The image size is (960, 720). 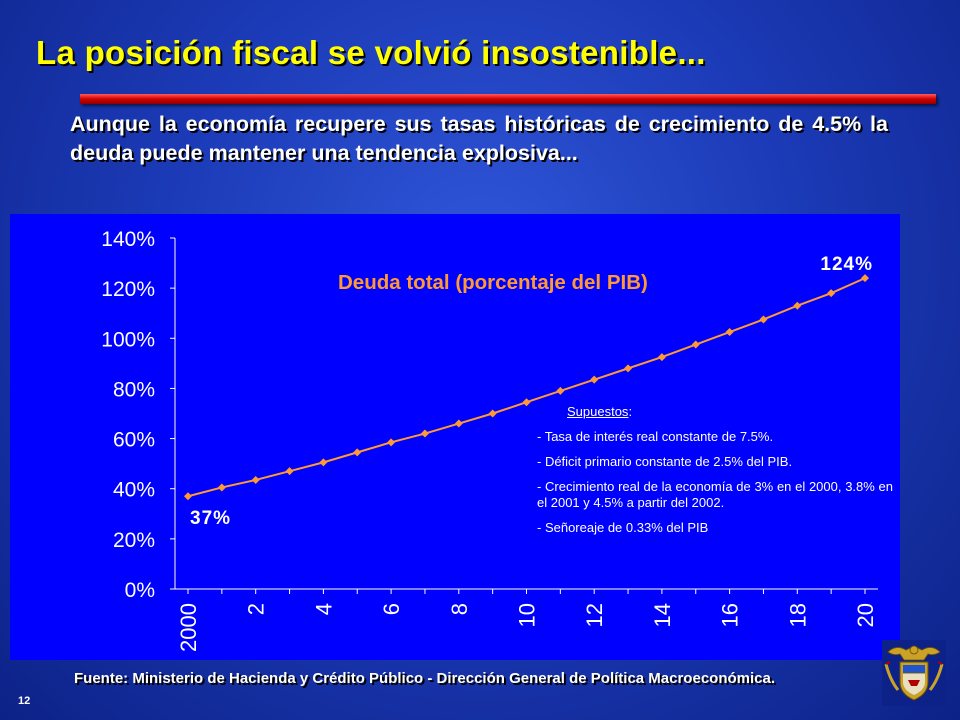 I want to click on x-tick-label: 16, so click(x=730, y=615).